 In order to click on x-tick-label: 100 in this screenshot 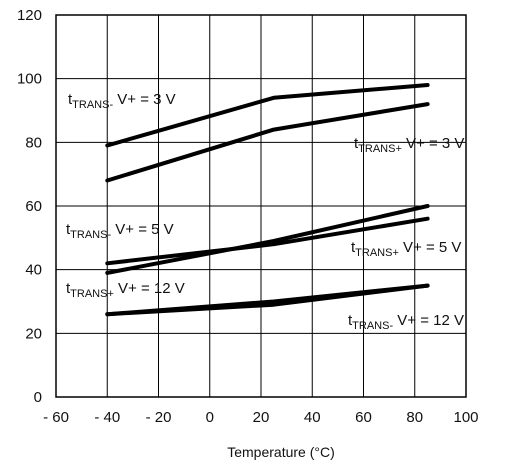, I will do `click(465, 417)`.